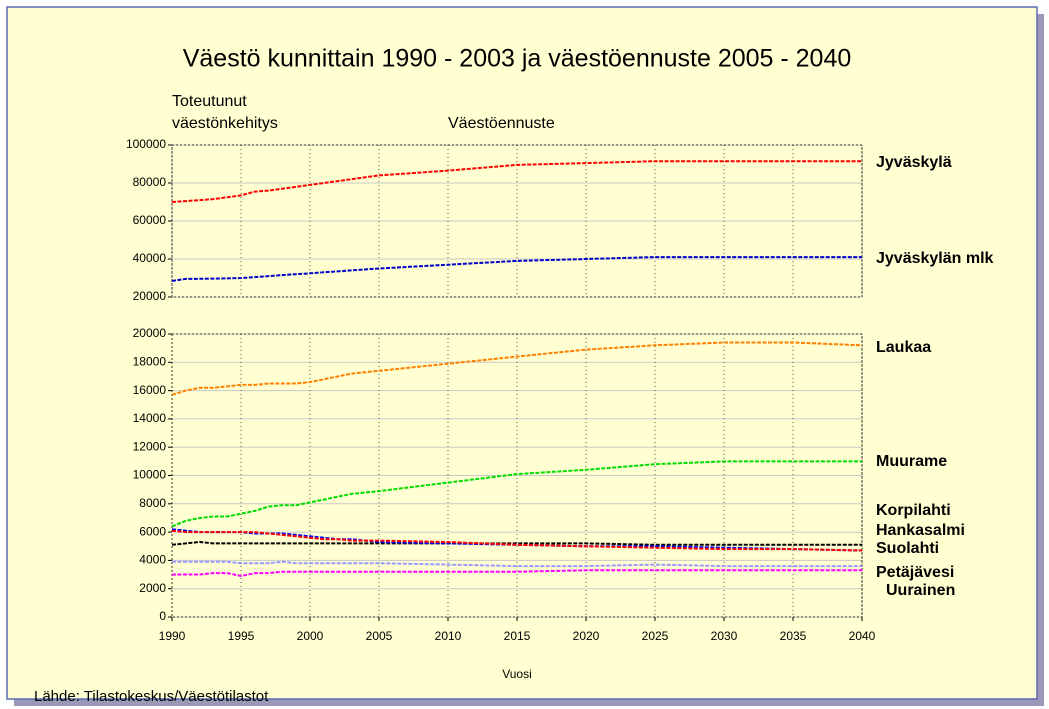 The height and width of the screenshot is (709, 1049). What do you see at coordinates (150, 446) in the screenshot?
I see `y-tick-label: 12000` at bounding box center [150, 446].